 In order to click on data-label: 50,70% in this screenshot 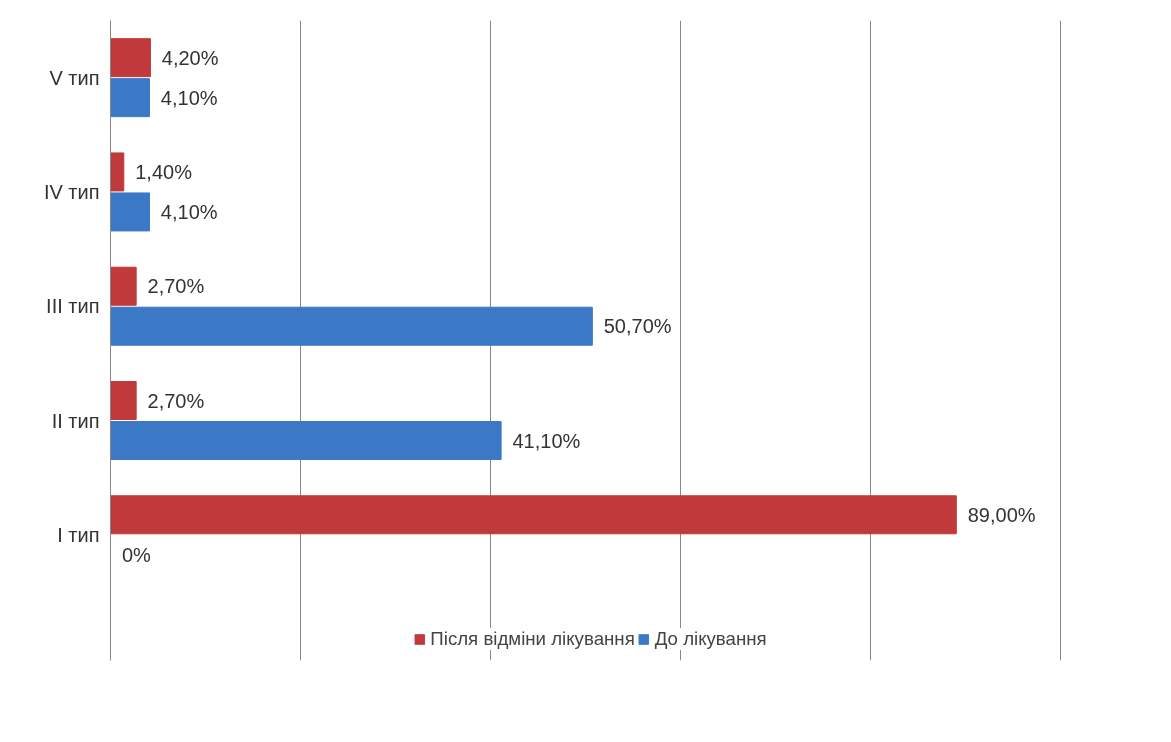, I will do `click(637, 326)`.